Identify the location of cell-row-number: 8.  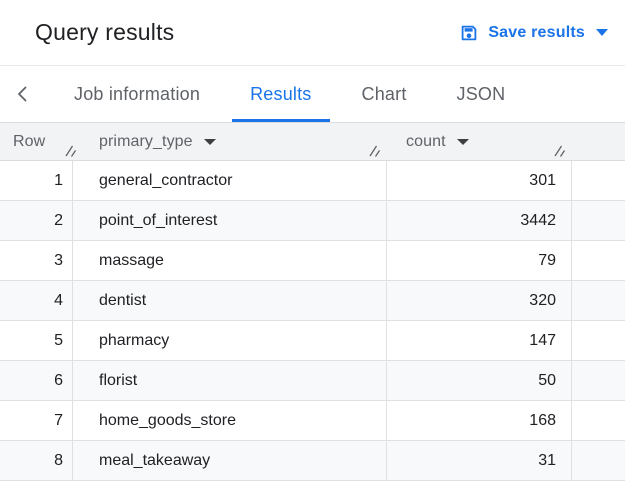
(36, 460).